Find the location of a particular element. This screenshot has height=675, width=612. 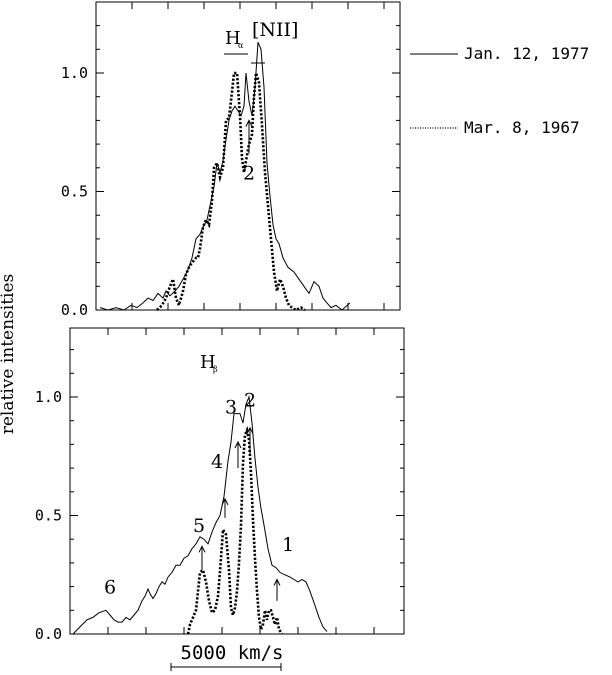

series-line-jan-1977 is located at coordinates (200, 515).